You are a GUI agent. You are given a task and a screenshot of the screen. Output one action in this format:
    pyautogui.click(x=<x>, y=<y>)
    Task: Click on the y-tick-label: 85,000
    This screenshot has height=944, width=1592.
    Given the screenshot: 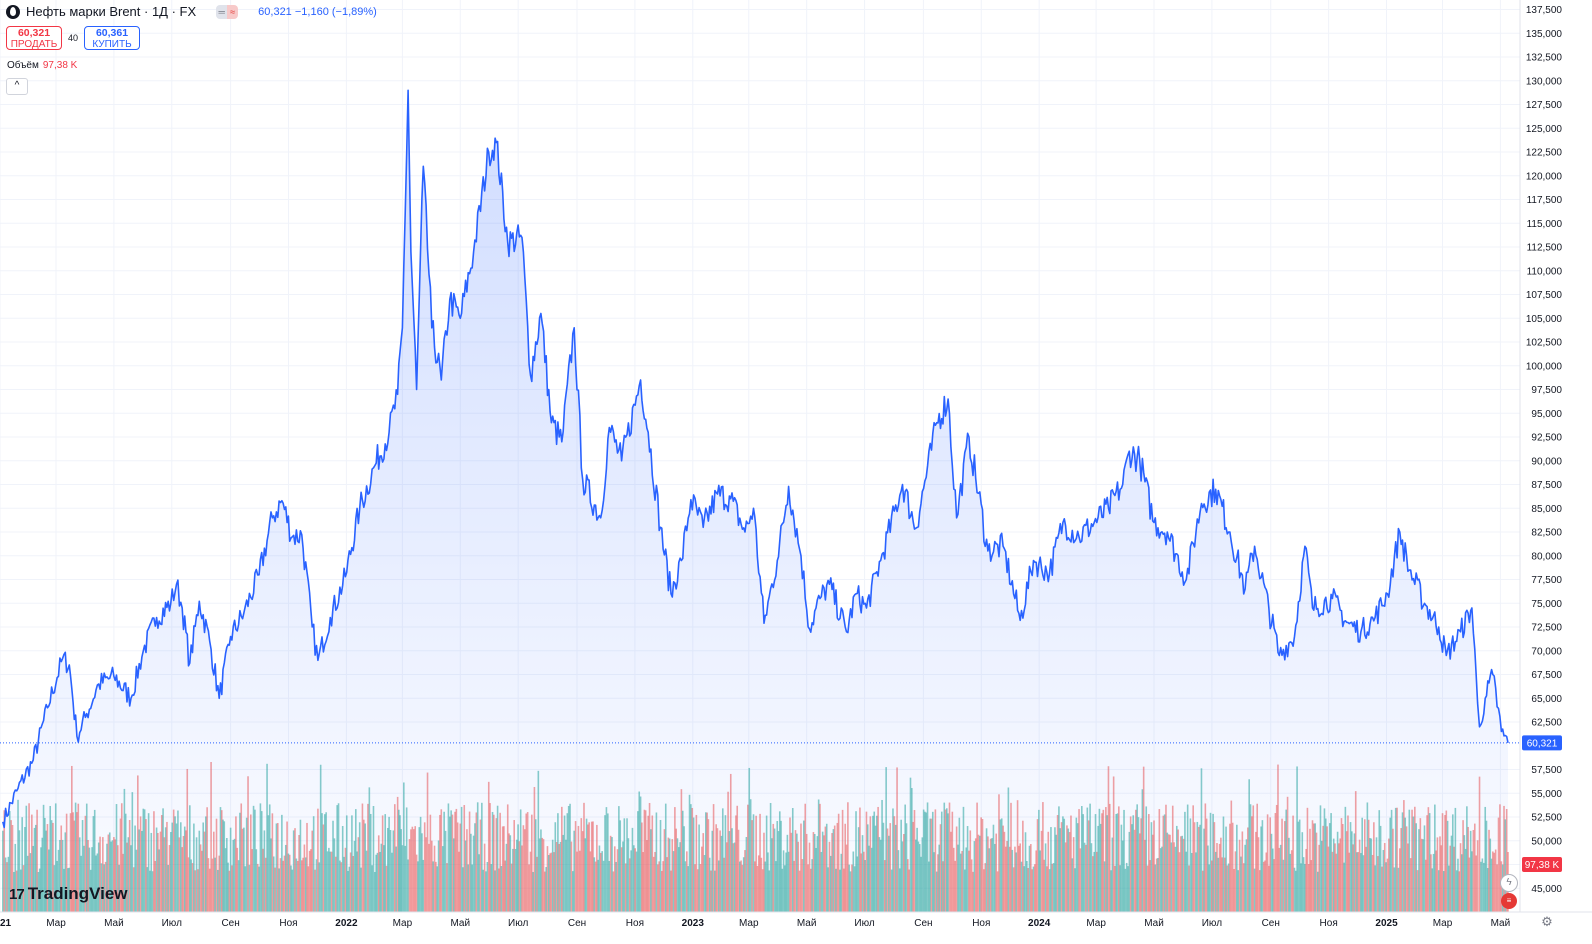 What is the action you would take?
    pyautogui.click(x=1546, y=509)
    